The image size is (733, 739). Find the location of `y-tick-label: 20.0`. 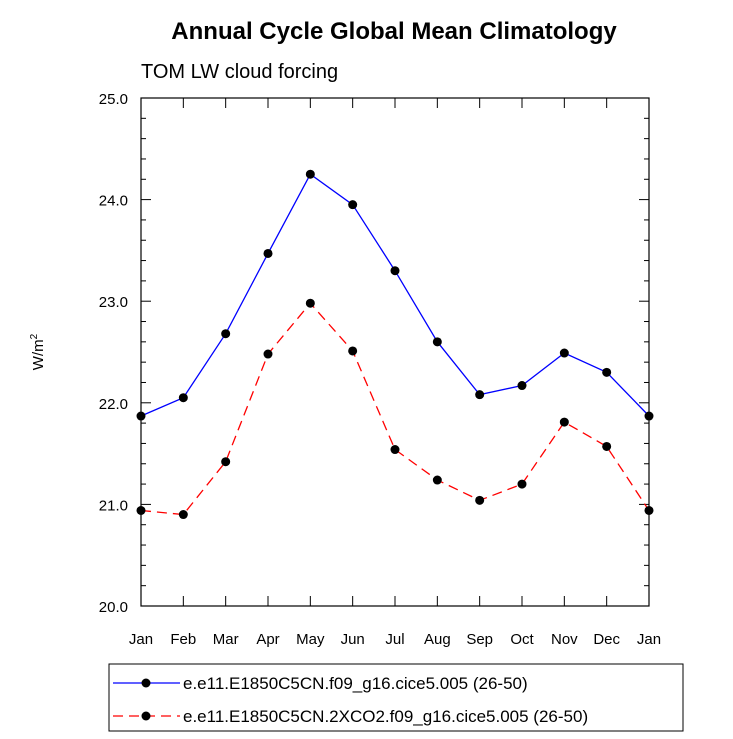

y-tick-label: 20.0 is located at coordinates (113, 607).